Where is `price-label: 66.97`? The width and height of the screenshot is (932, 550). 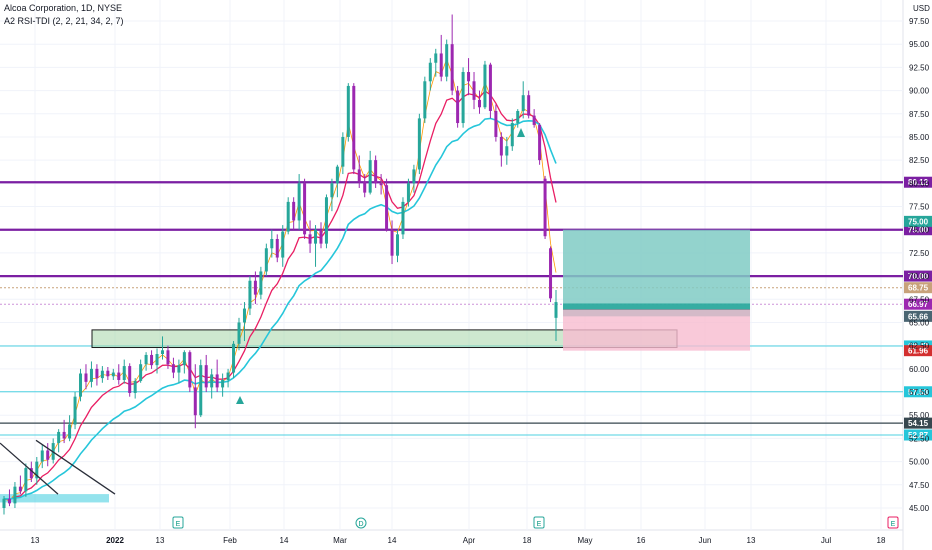 price-label: 66.97 is located at coordinates (918, 304).